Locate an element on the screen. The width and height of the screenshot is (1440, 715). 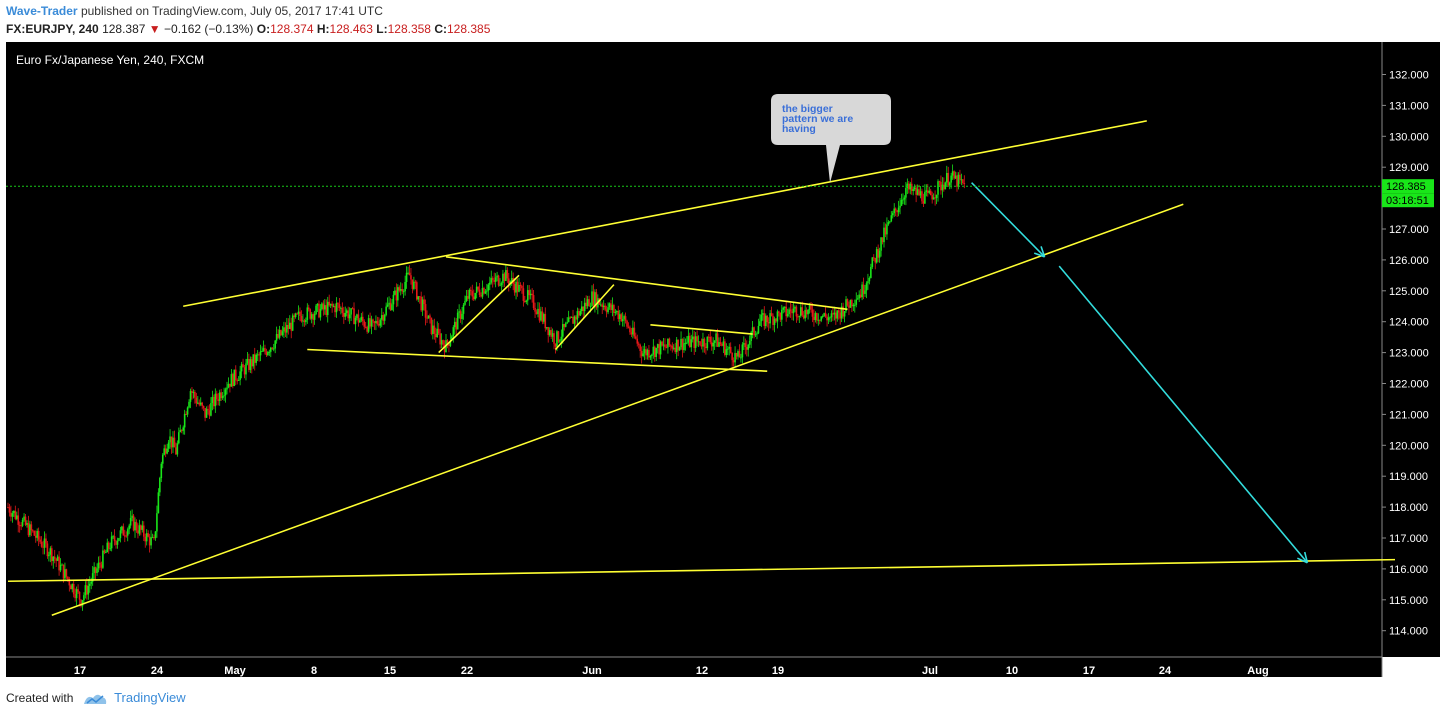
open-value: 128.374 is located at coordinates (292, 29).